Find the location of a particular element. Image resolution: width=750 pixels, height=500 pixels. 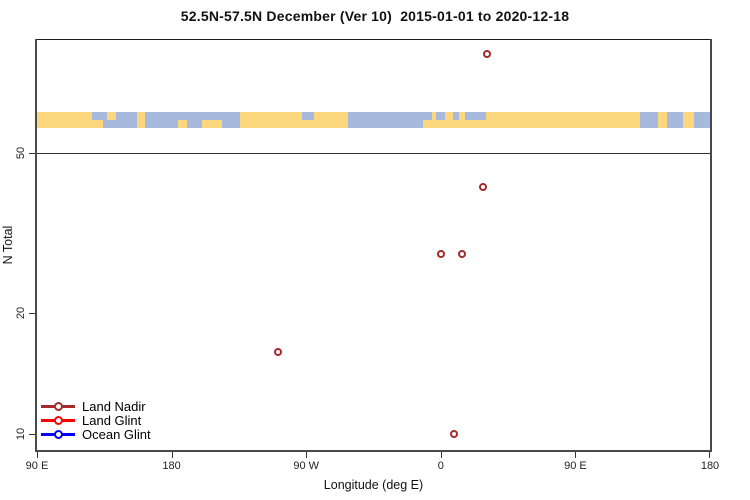

x-axis-line is located at coordinates (373, 451).